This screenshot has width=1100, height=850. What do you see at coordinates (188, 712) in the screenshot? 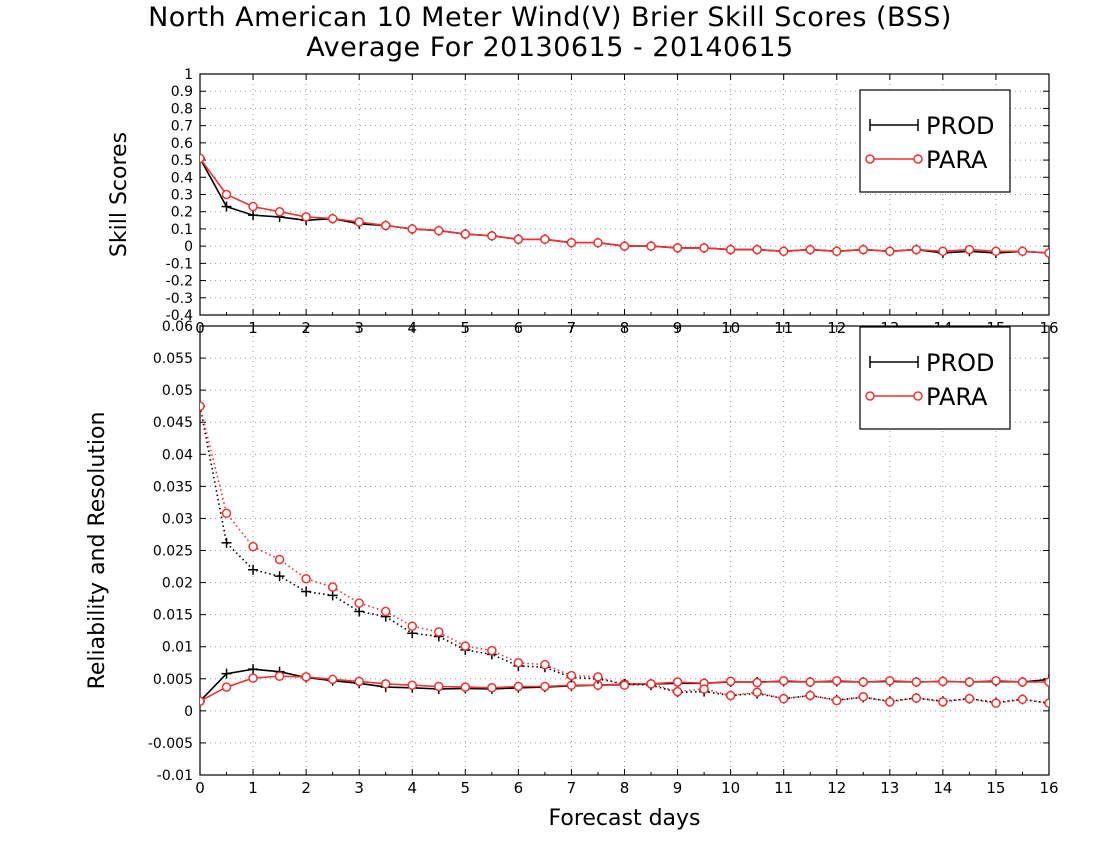
I see `y-tick-label: 0` at bounding box center [188, 712].